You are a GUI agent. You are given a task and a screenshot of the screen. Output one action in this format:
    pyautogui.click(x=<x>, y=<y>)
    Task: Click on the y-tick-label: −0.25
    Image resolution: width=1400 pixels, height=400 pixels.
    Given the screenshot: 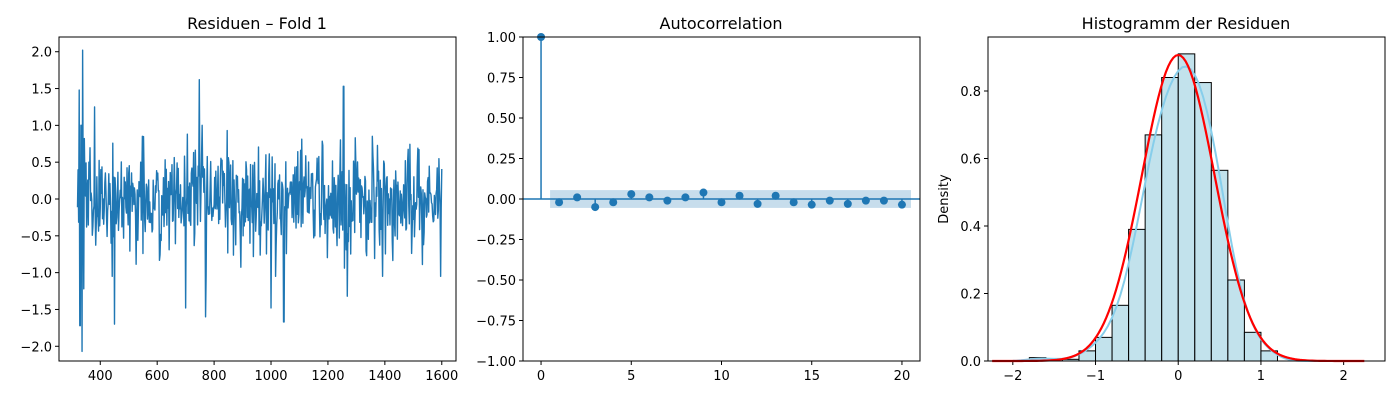 What is the action you would take?
    pyautogui.click(x=496, y=241)
    